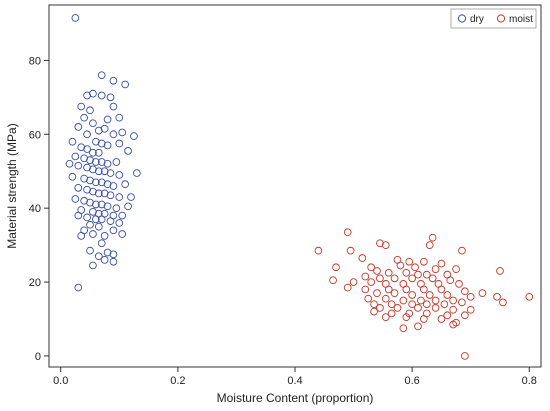 The width and height of the screenshot is (550, 411). Describe the element at coordinates (38, 357) in the screenshot. I see `y-tick-label: 0` at that location.